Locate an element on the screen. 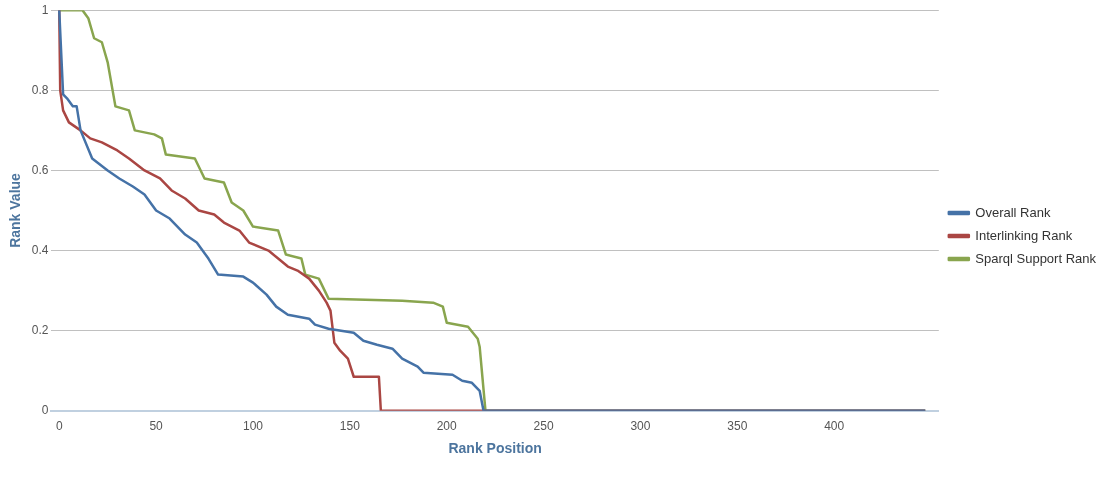 The height and width of the screenshot is (482, 1116). x-tick-label: 100 is located at coordinates (253, 426).